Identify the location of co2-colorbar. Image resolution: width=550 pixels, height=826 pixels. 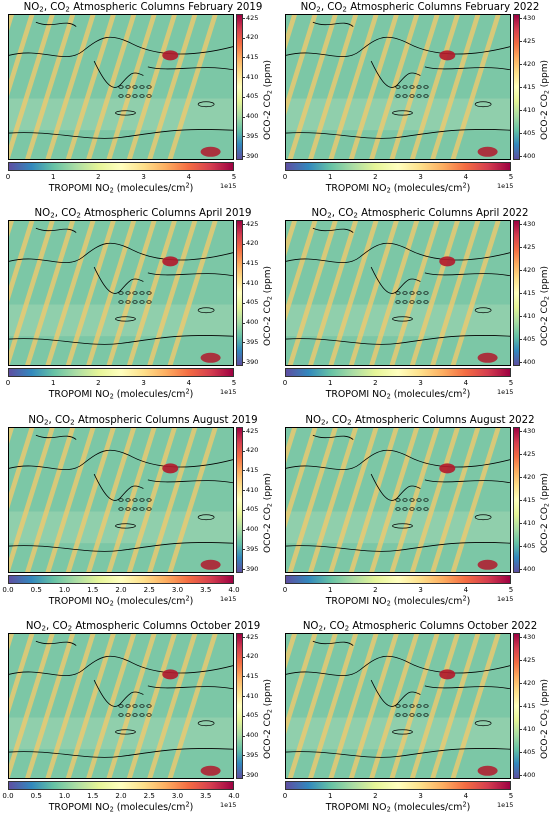
(239, 706).